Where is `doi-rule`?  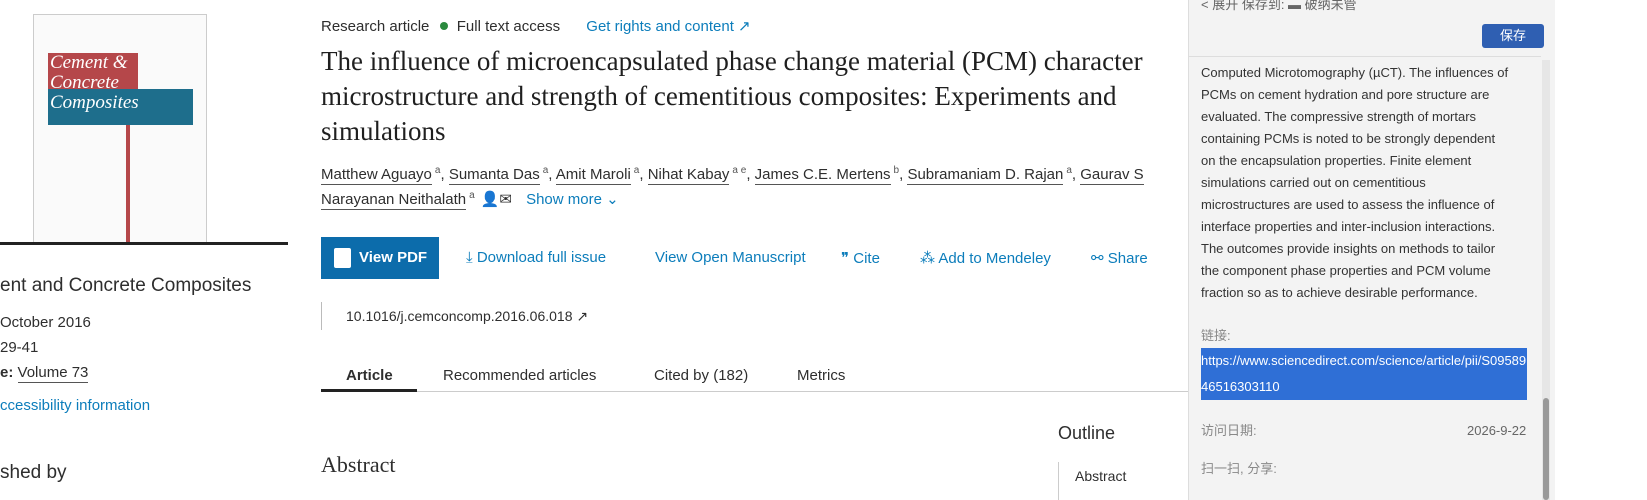 doi-rule is located at coordinates (321, 316).